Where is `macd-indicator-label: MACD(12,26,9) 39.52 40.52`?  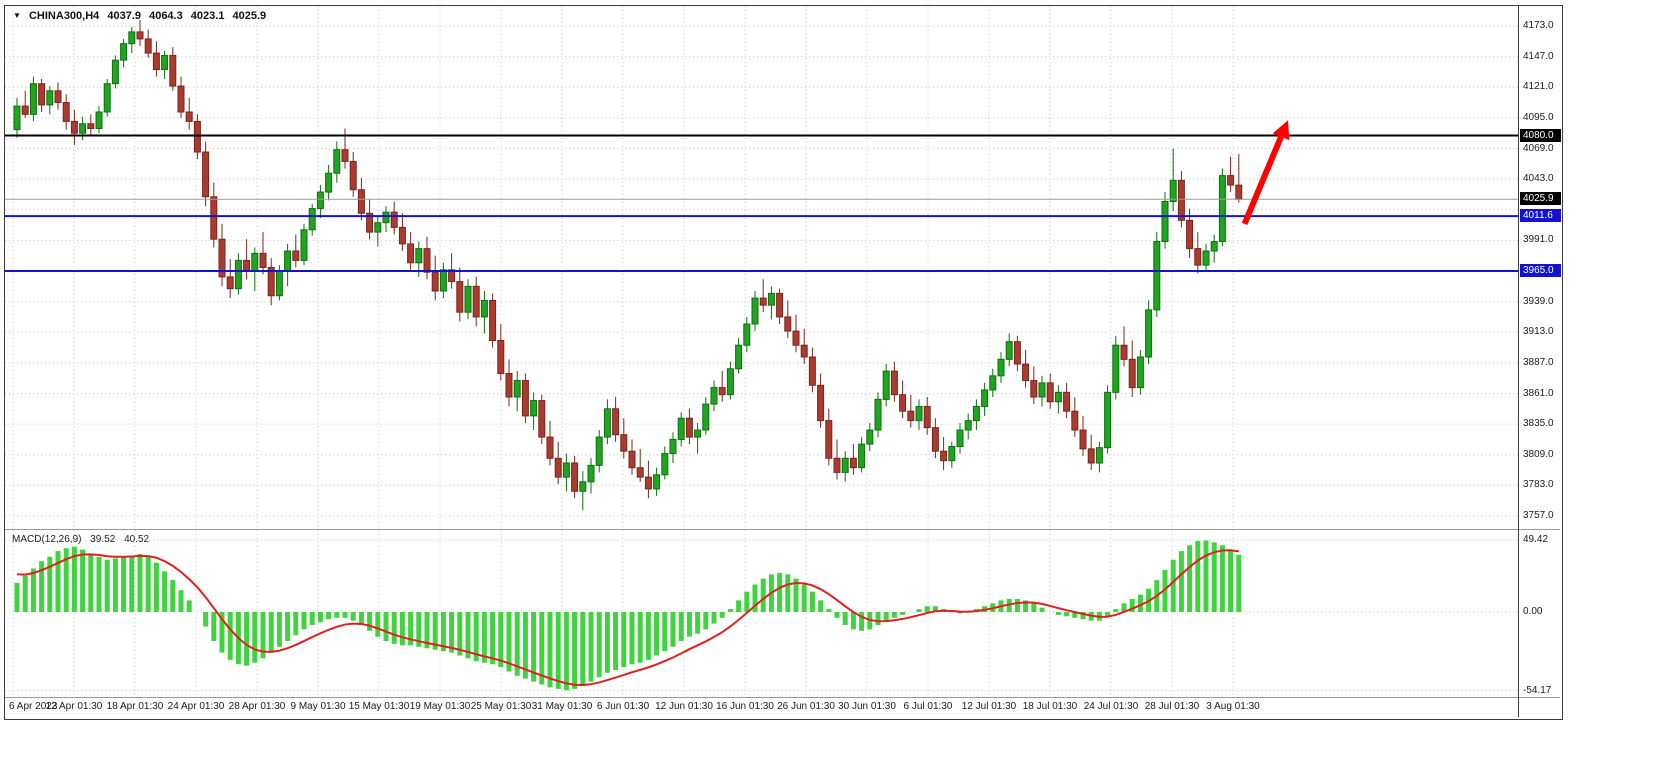
macd-indicator-label: MACD(12,26,9) 39.52 40.52 is located at coordinates (83, 539).